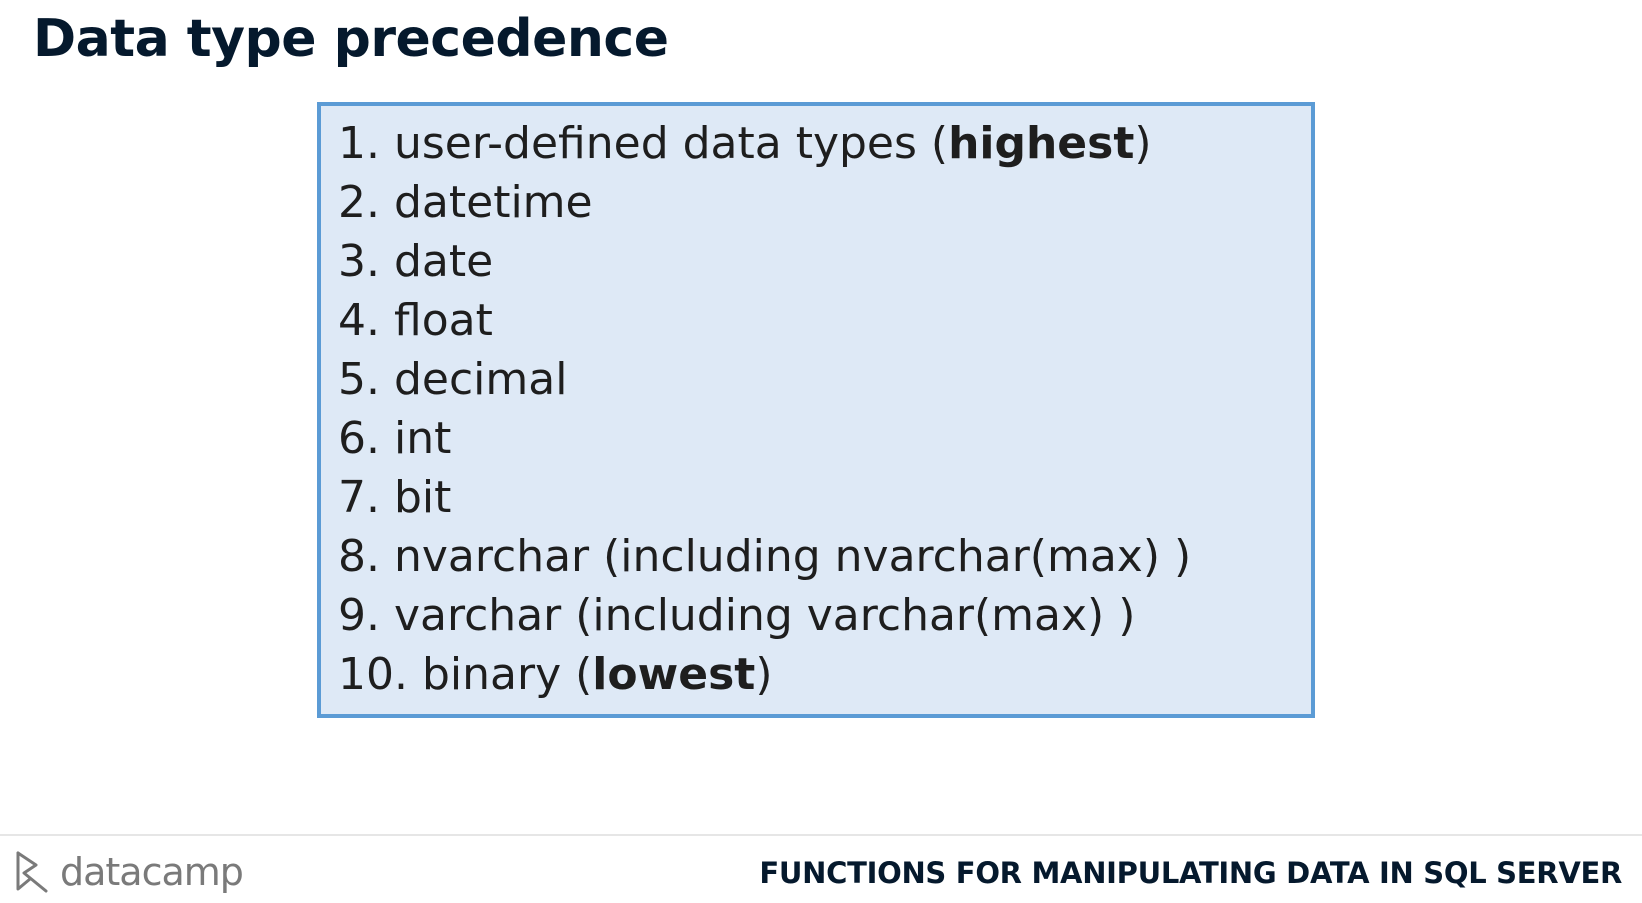 Image resolution: width=1642 pixels, height=903 pixels. Describe the element at coordinates (507, 674) in the screenshot. I see `item-text: binary (` at that location.